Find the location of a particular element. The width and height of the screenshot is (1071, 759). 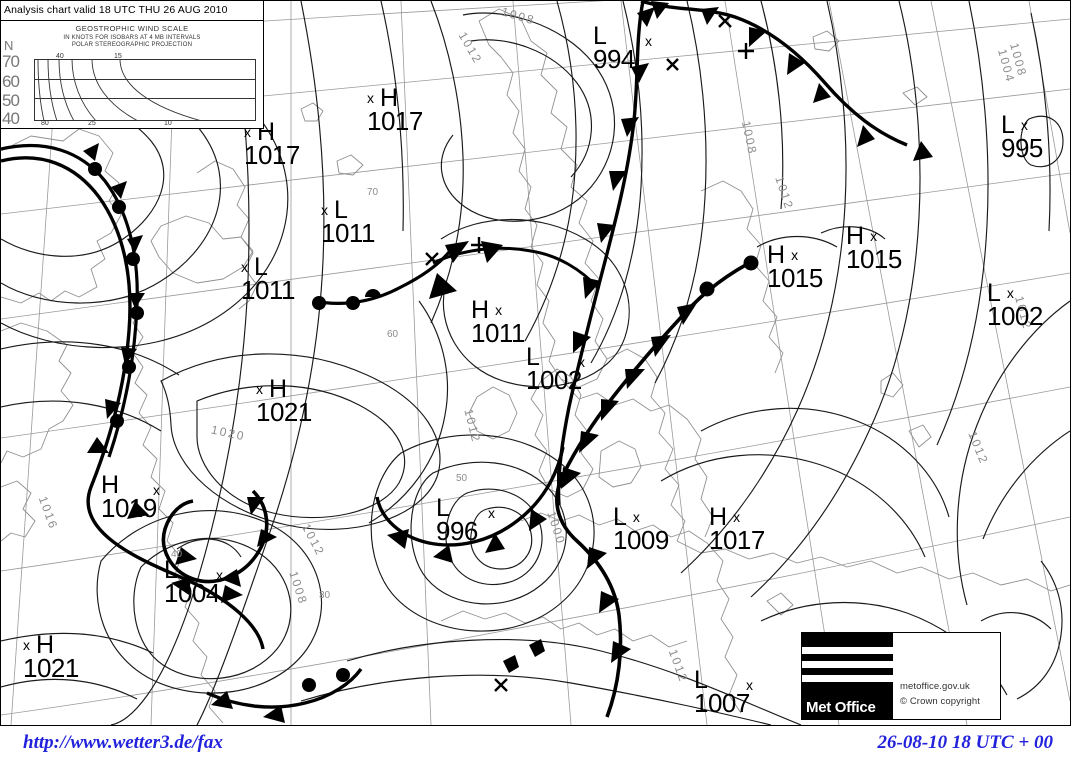

latitude-label-70: 70 is located at coordinates (373, 192).